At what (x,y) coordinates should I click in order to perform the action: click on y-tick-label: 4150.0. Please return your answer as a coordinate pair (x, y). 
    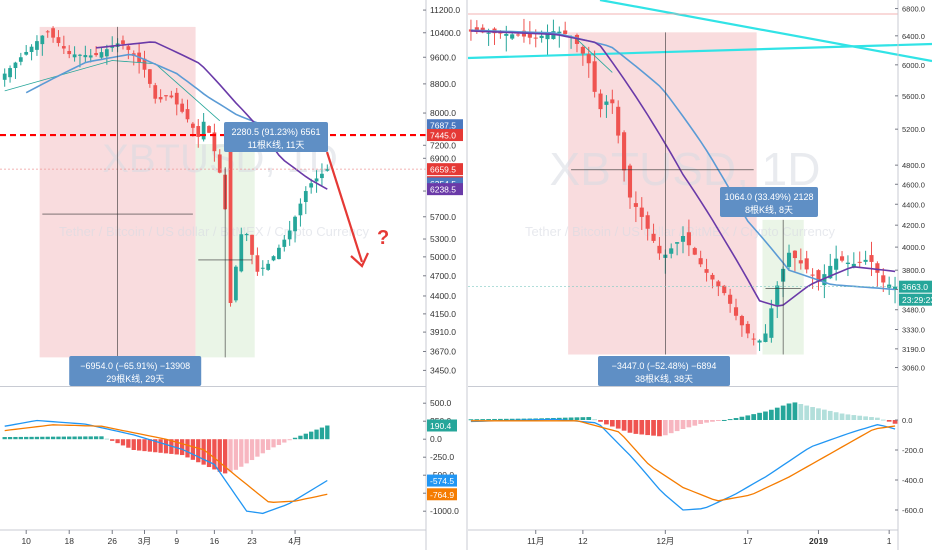
    Looking at the image, I should click on (443, 314).